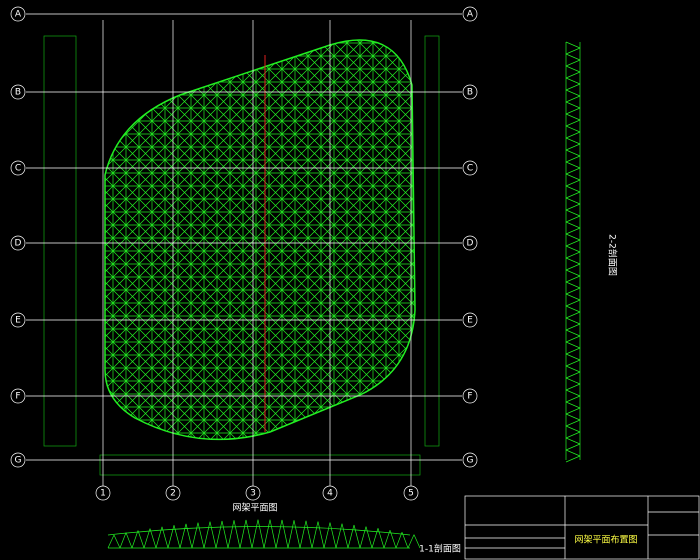 This screenshot has width=700, height=560. I want to click on title-block: 网架平面布置图, so click(582, 527).